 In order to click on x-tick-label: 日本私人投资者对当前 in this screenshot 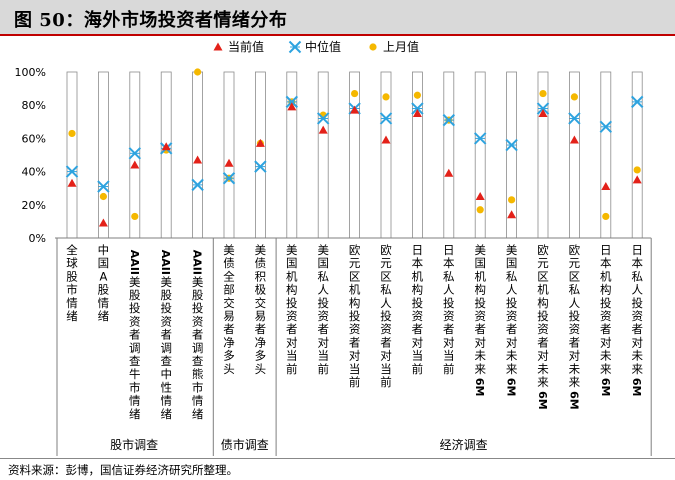, I will do `click(449, 309)`.